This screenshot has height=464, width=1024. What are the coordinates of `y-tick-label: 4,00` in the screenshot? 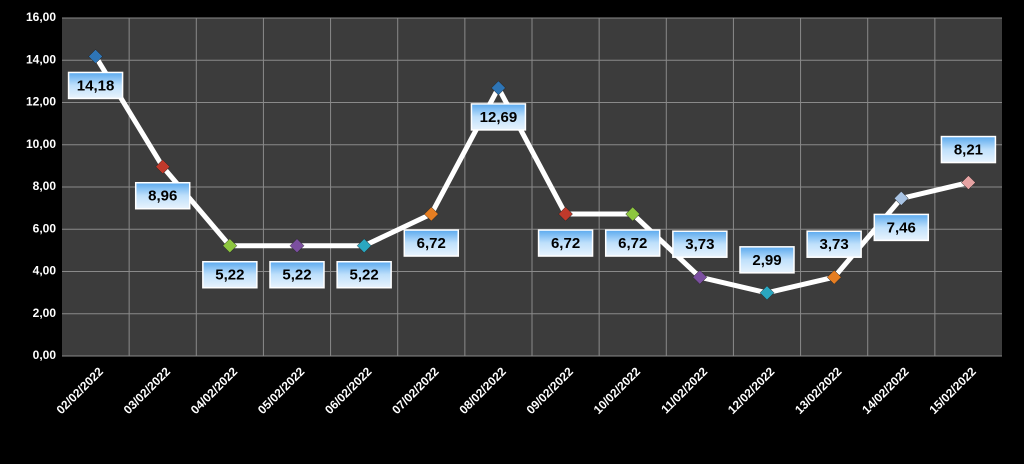 It's located at (45, 271).